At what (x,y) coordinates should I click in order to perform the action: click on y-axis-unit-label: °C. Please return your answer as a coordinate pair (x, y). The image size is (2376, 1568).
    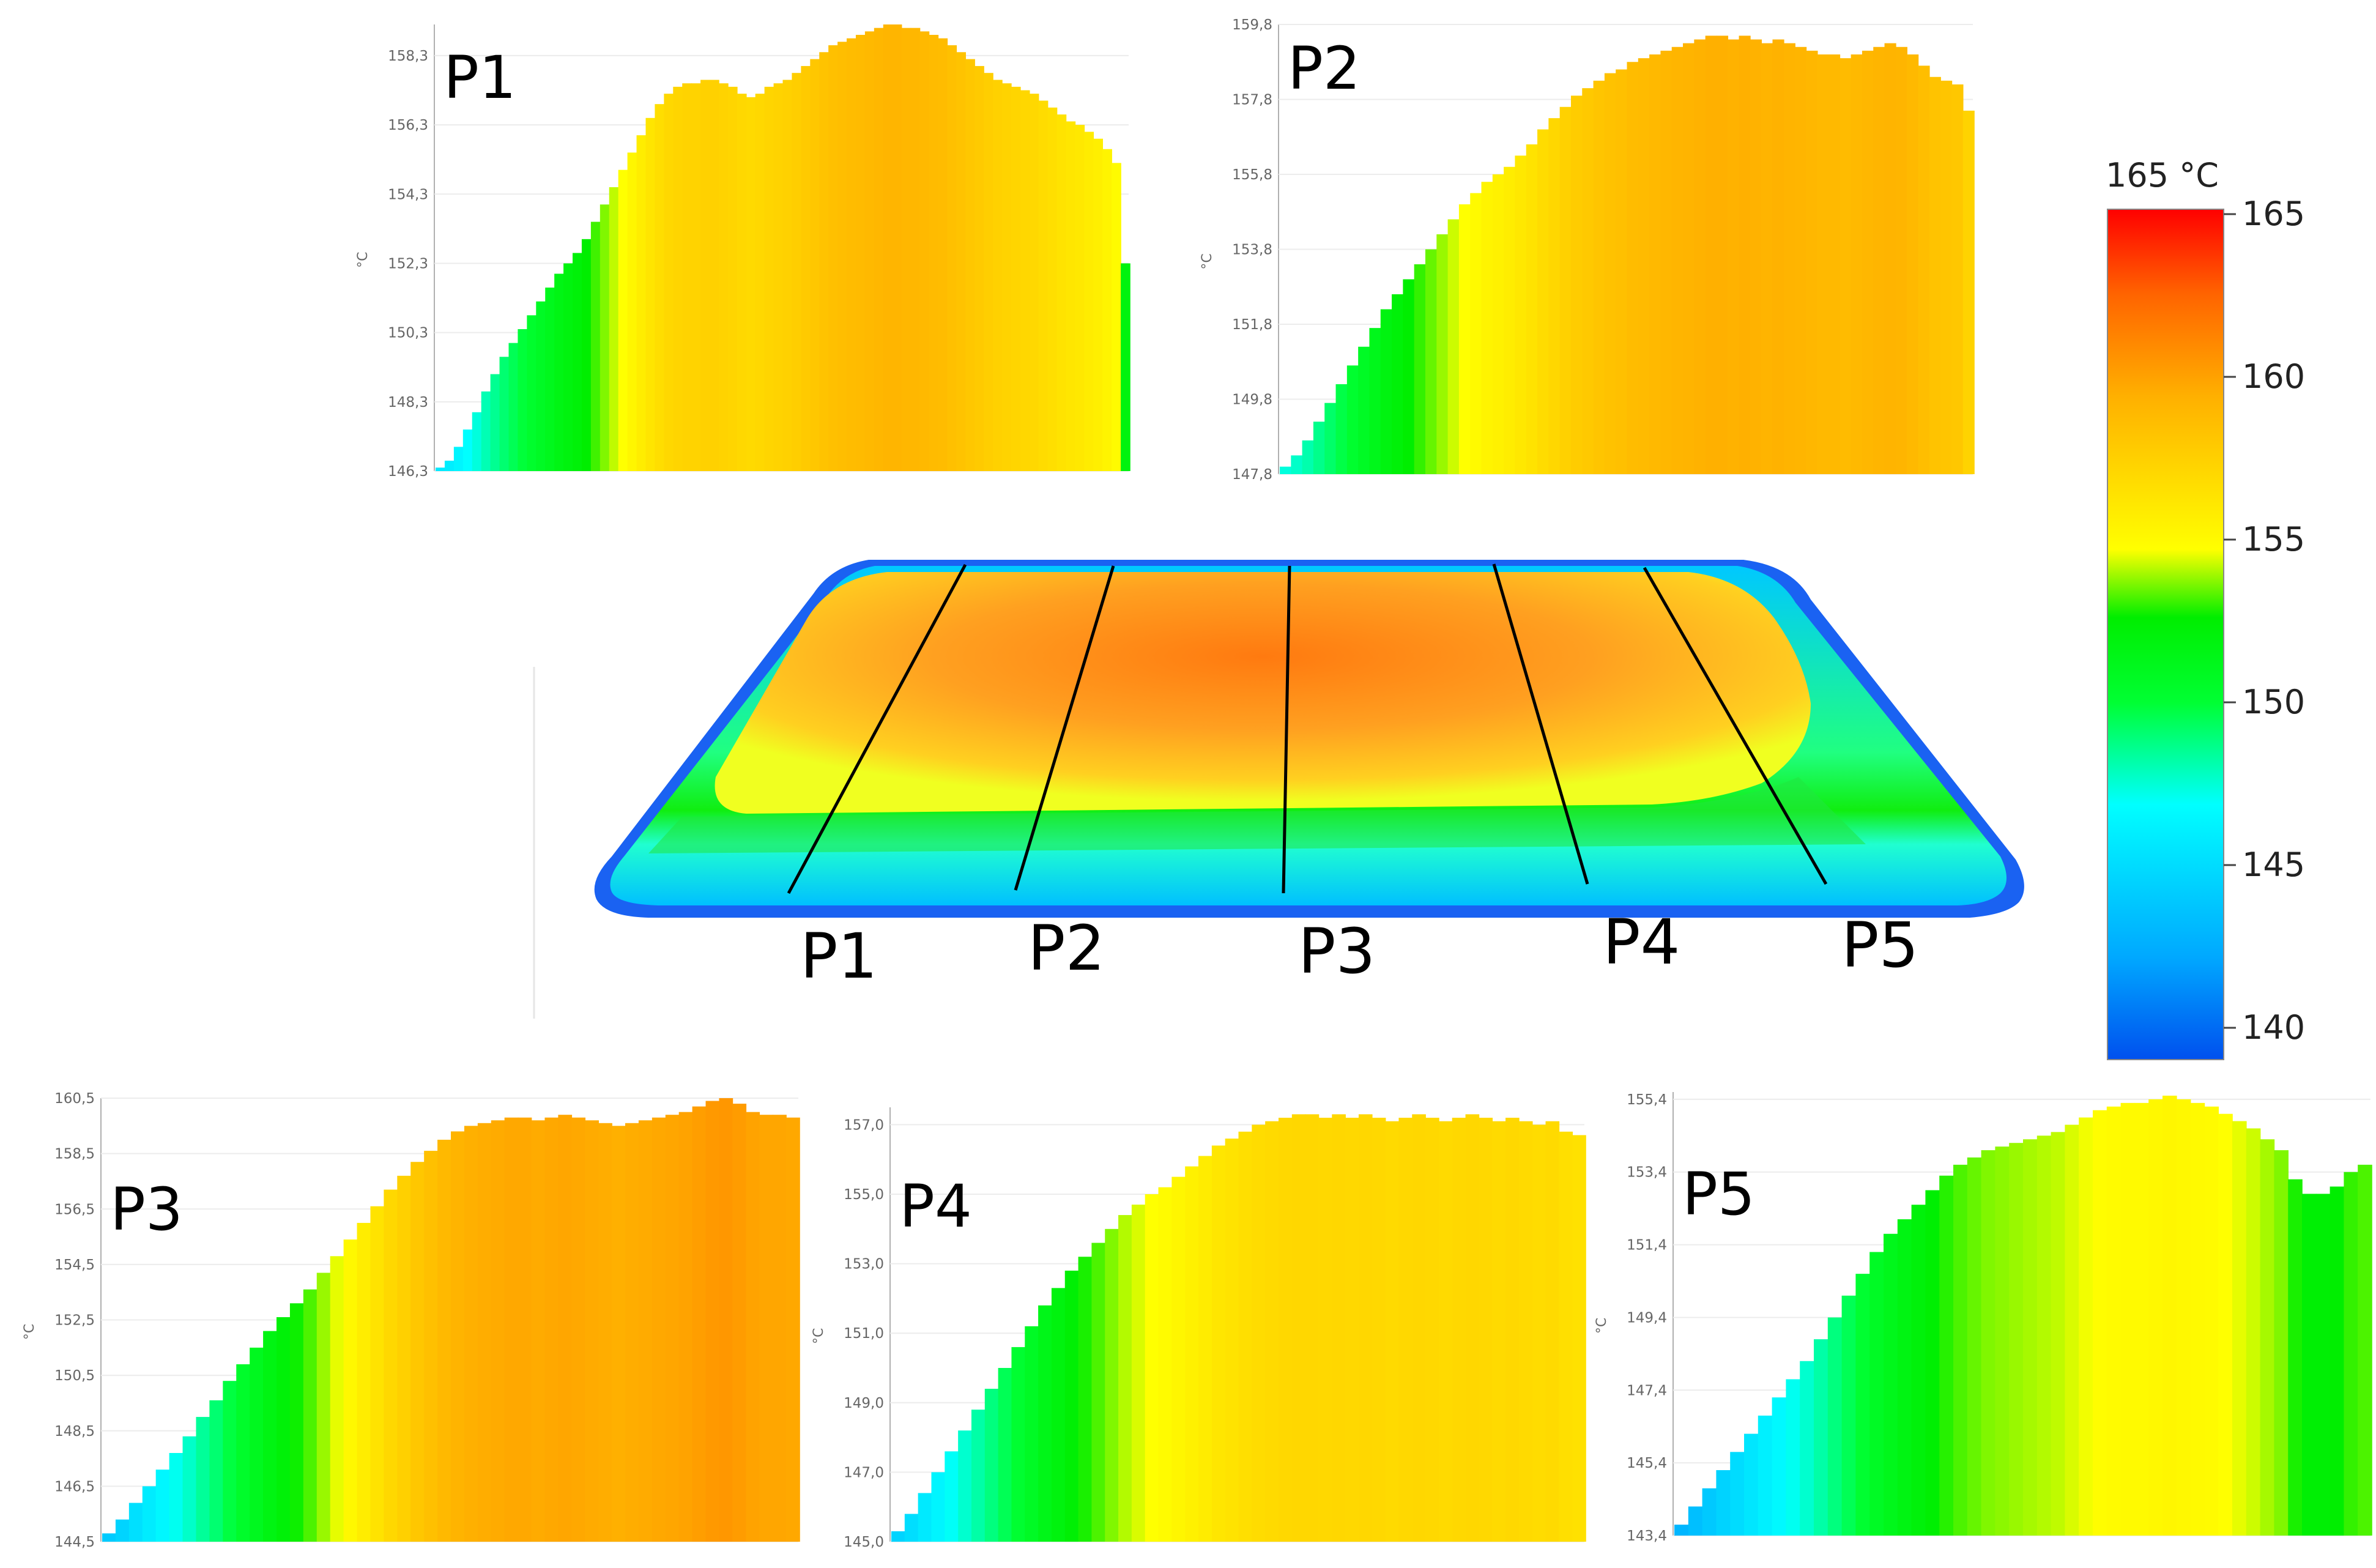
    Looking at the image, I should click on (29, 1332).